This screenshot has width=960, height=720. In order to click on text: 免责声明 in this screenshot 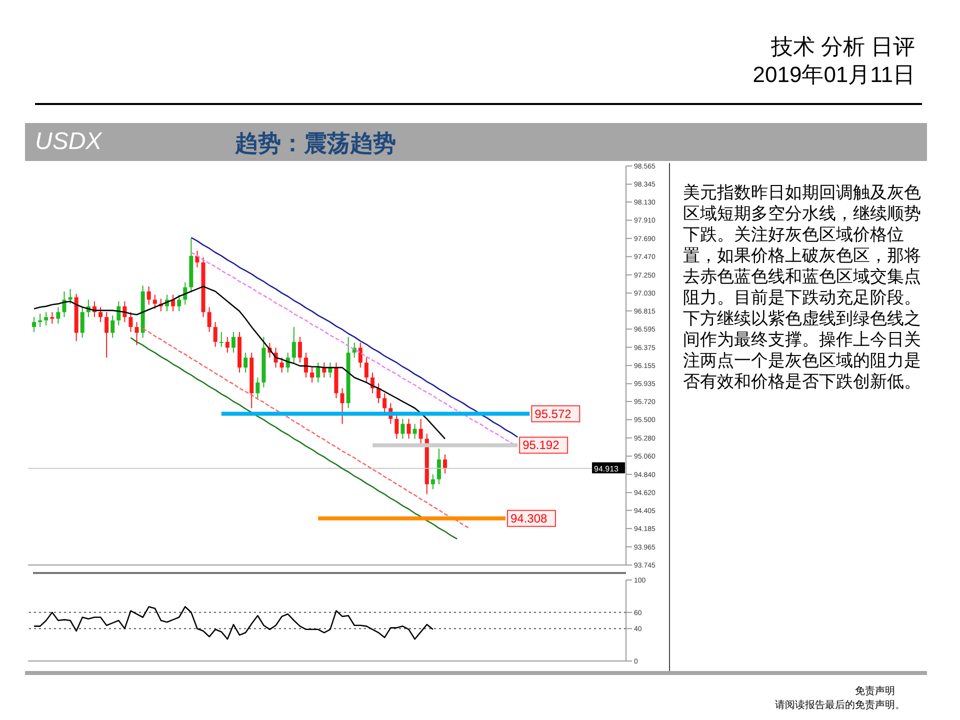, I will do `click(875, 691)`.